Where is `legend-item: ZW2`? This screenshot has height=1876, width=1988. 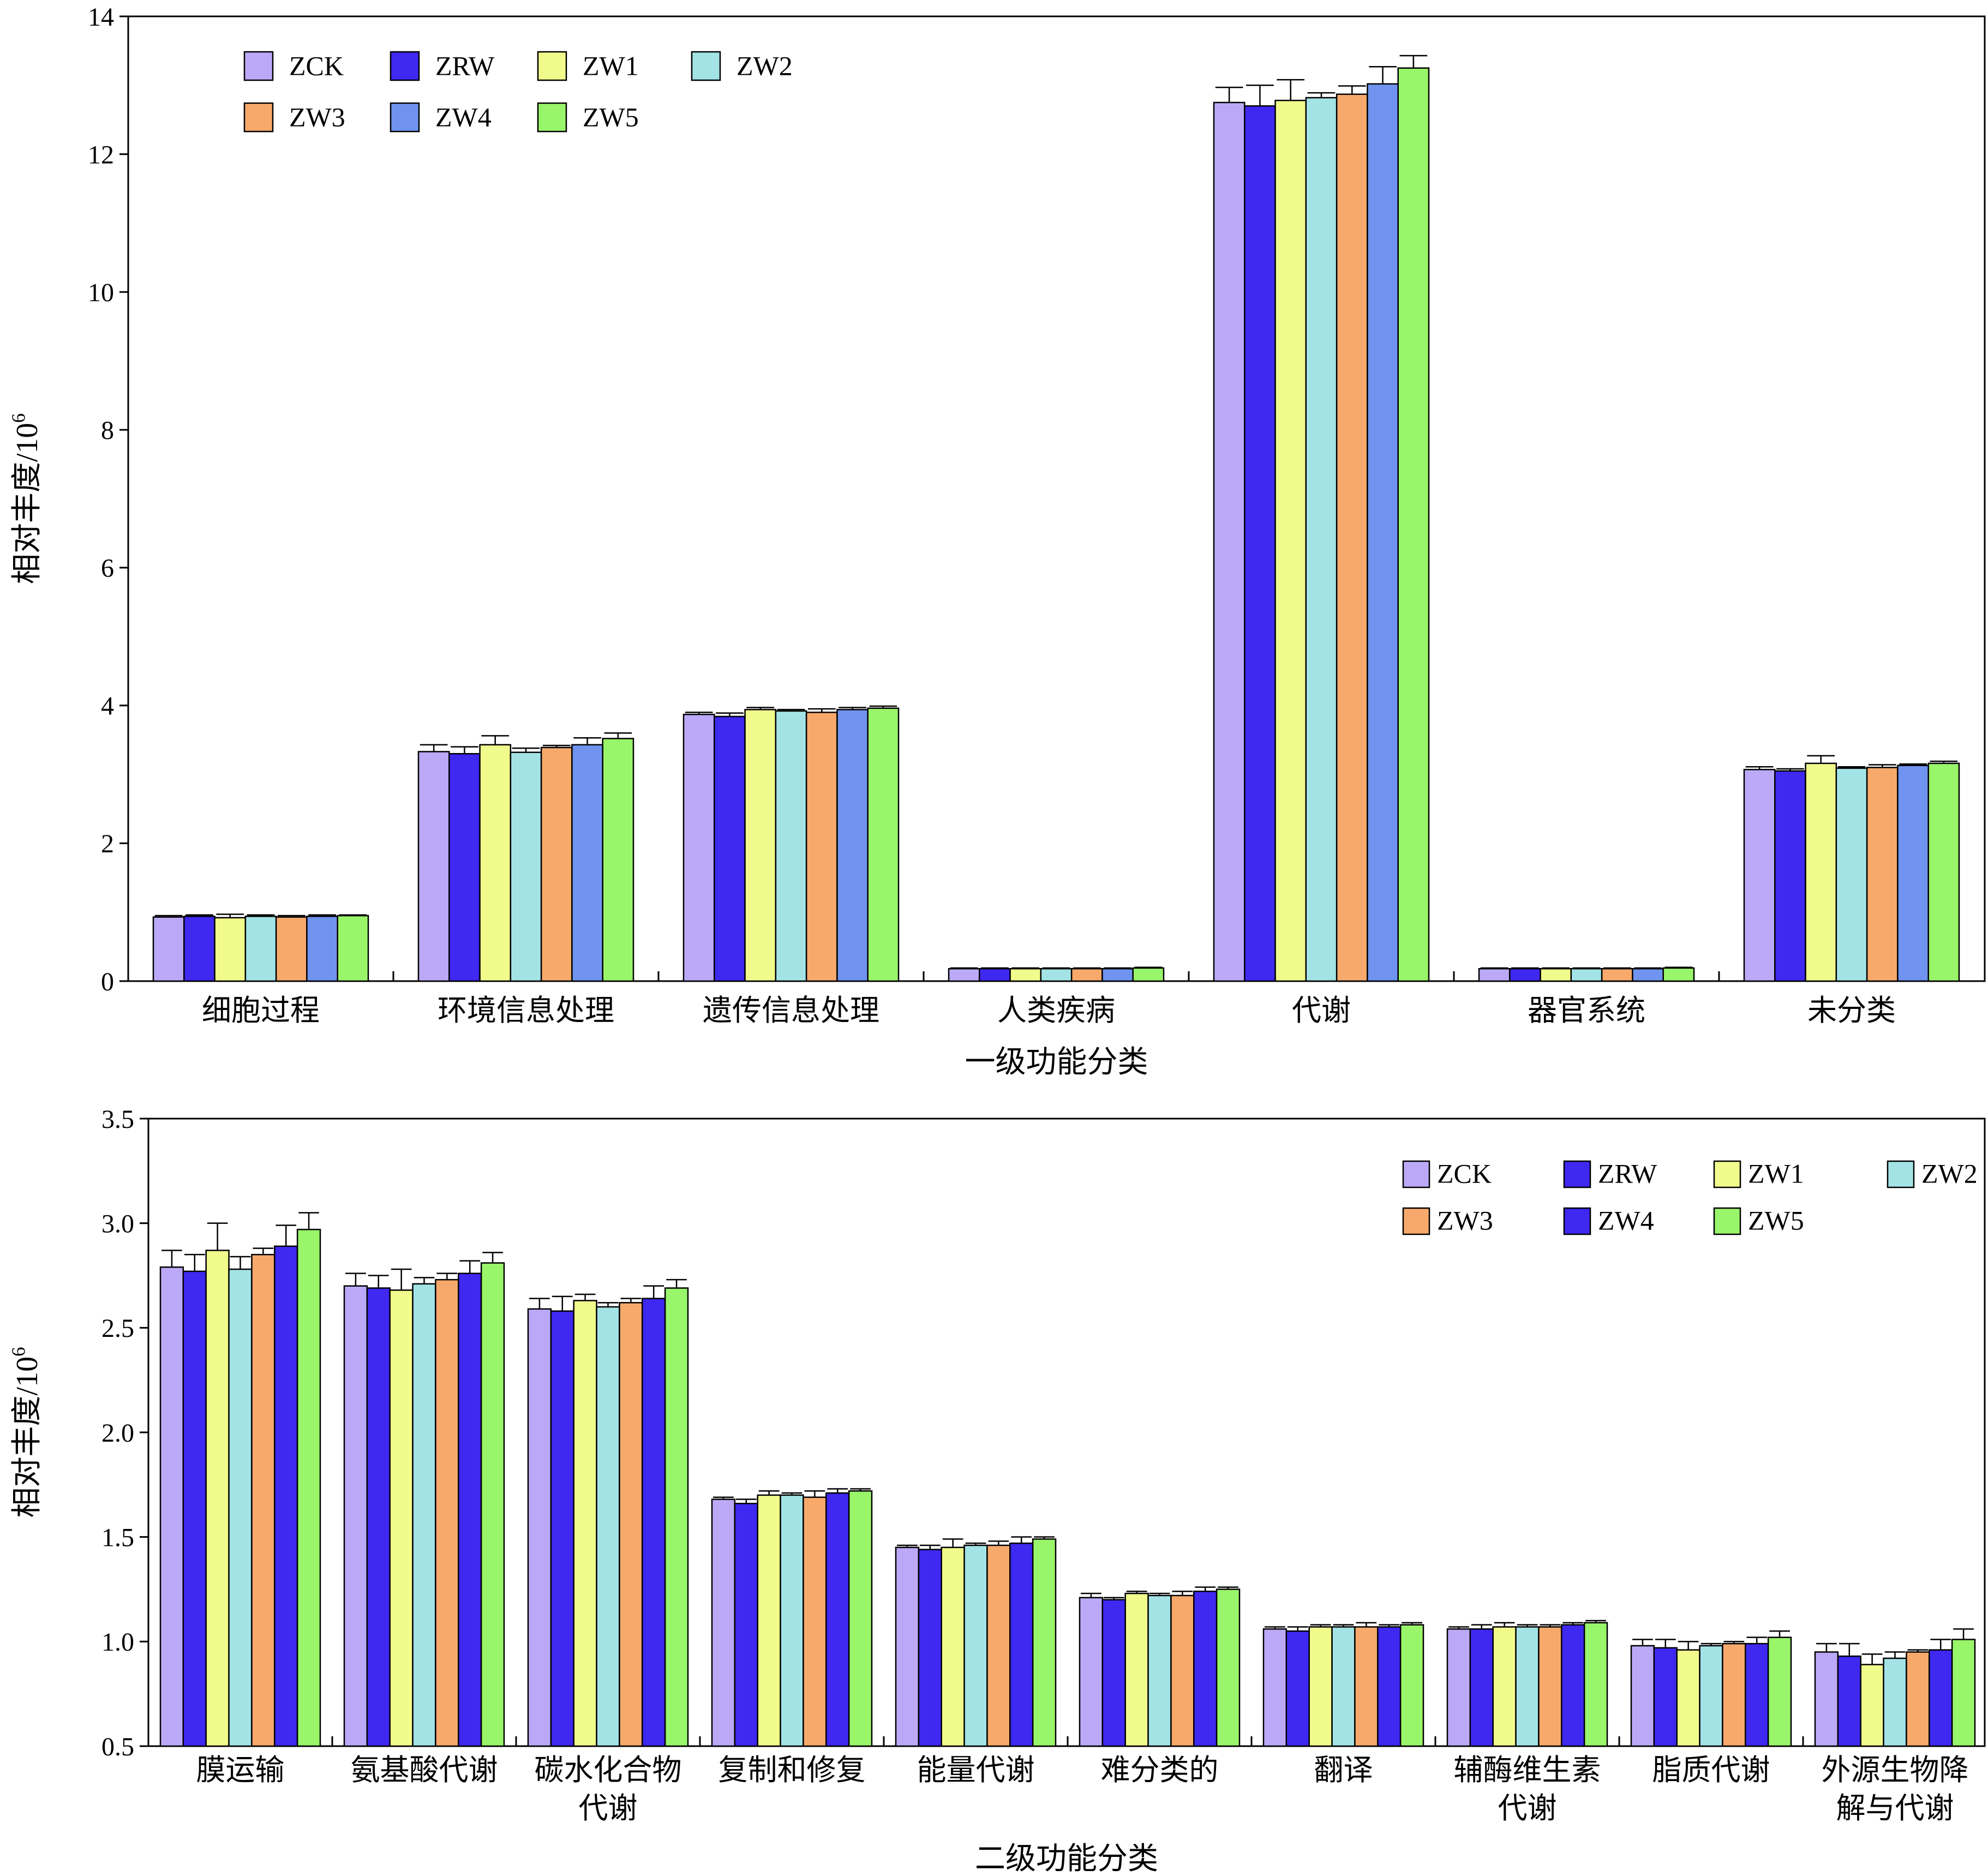
legend-item: ZW2 is located at coordinates (742, 66).